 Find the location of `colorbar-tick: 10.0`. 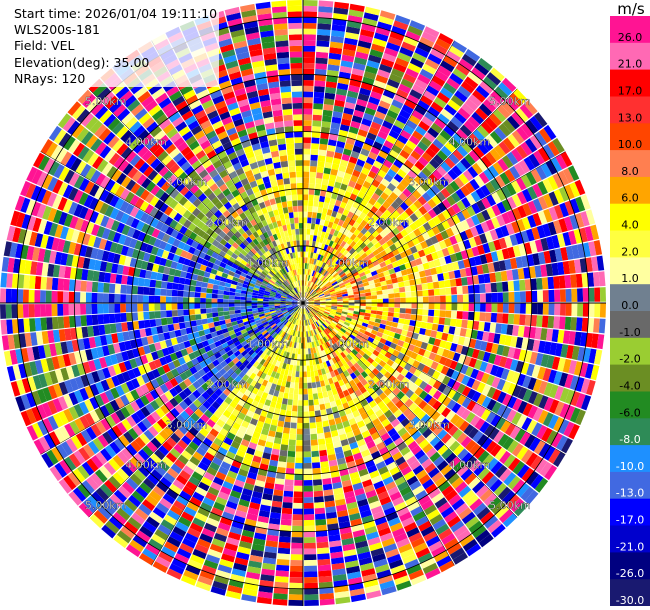

colorbar-tick: 10.0 is located at coordinates (630, 144).